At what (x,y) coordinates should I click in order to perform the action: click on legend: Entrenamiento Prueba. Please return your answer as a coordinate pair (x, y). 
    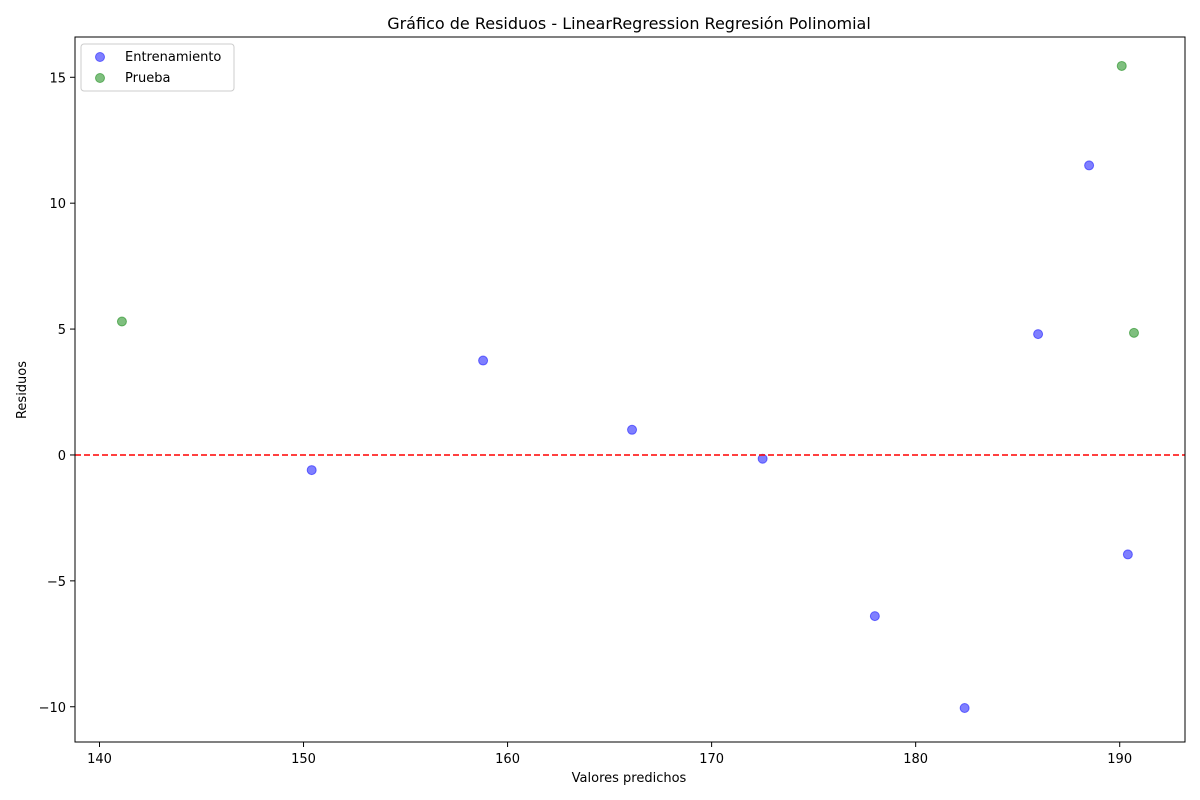
    Looking at the image, I should click on (157, 67).